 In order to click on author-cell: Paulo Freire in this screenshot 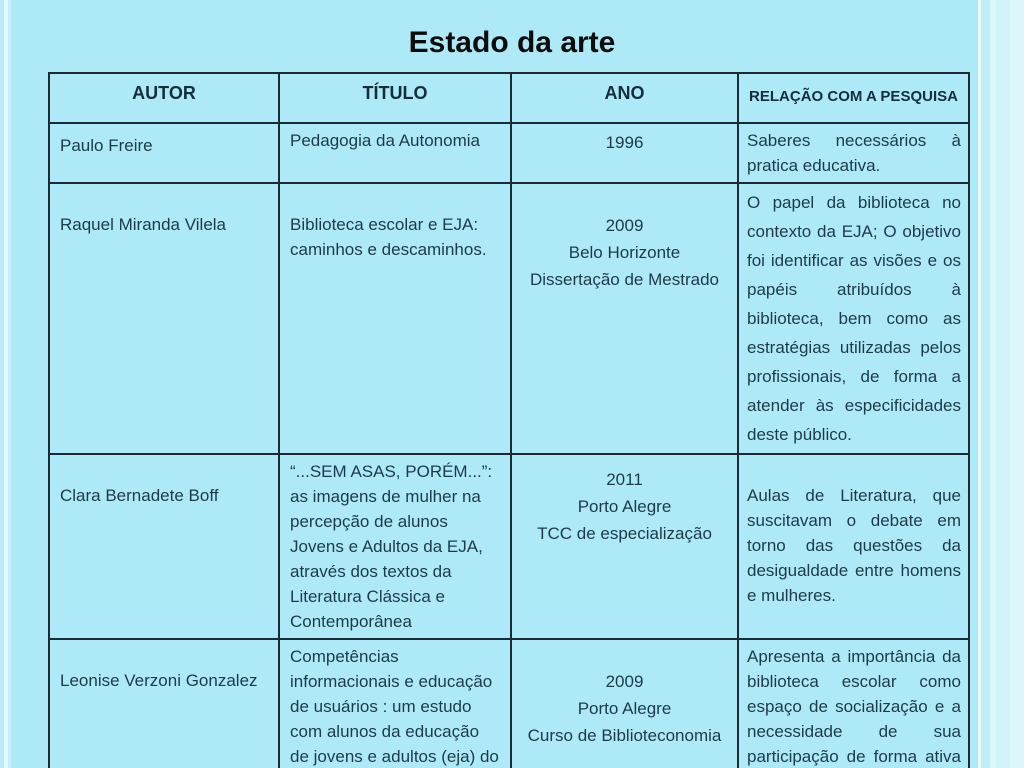, I will do `click(164, 153)`.